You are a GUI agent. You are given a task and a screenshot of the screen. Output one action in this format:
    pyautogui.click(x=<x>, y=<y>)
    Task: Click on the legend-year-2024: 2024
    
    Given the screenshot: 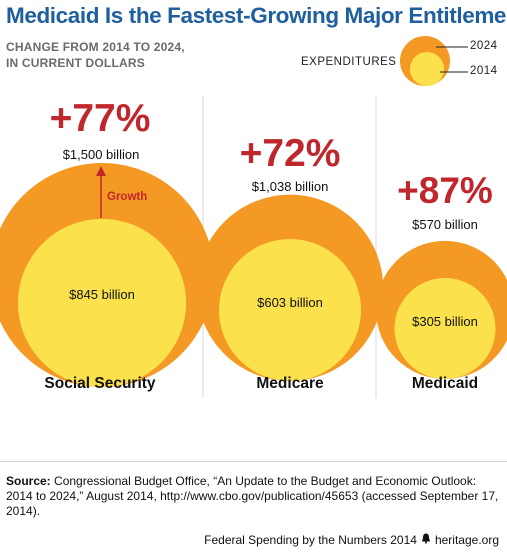 What is the action you would take?
    pyautogui.click(x=484, y=46)
    